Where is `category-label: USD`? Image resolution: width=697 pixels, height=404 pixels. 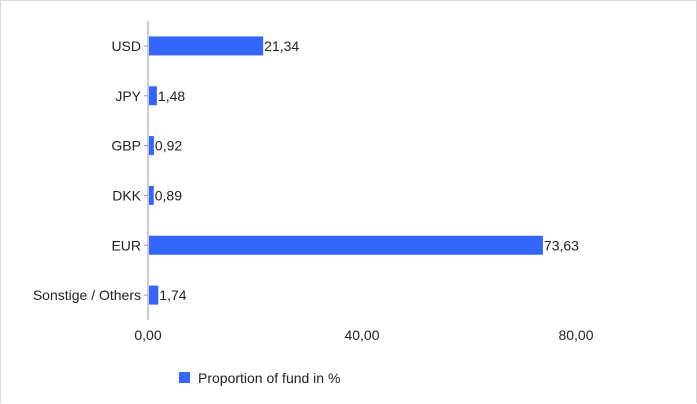
category-label: USD is located at coordinates (126, 46).